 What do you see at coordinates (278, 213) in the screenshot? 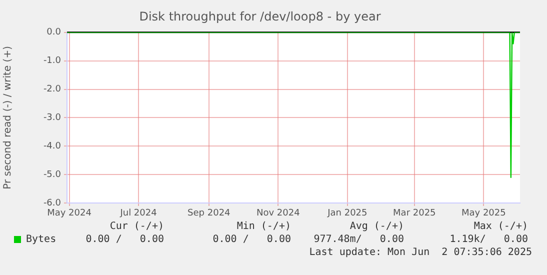
I see `x-tick-label: Nov 2024` at bounding box center [278, 213].